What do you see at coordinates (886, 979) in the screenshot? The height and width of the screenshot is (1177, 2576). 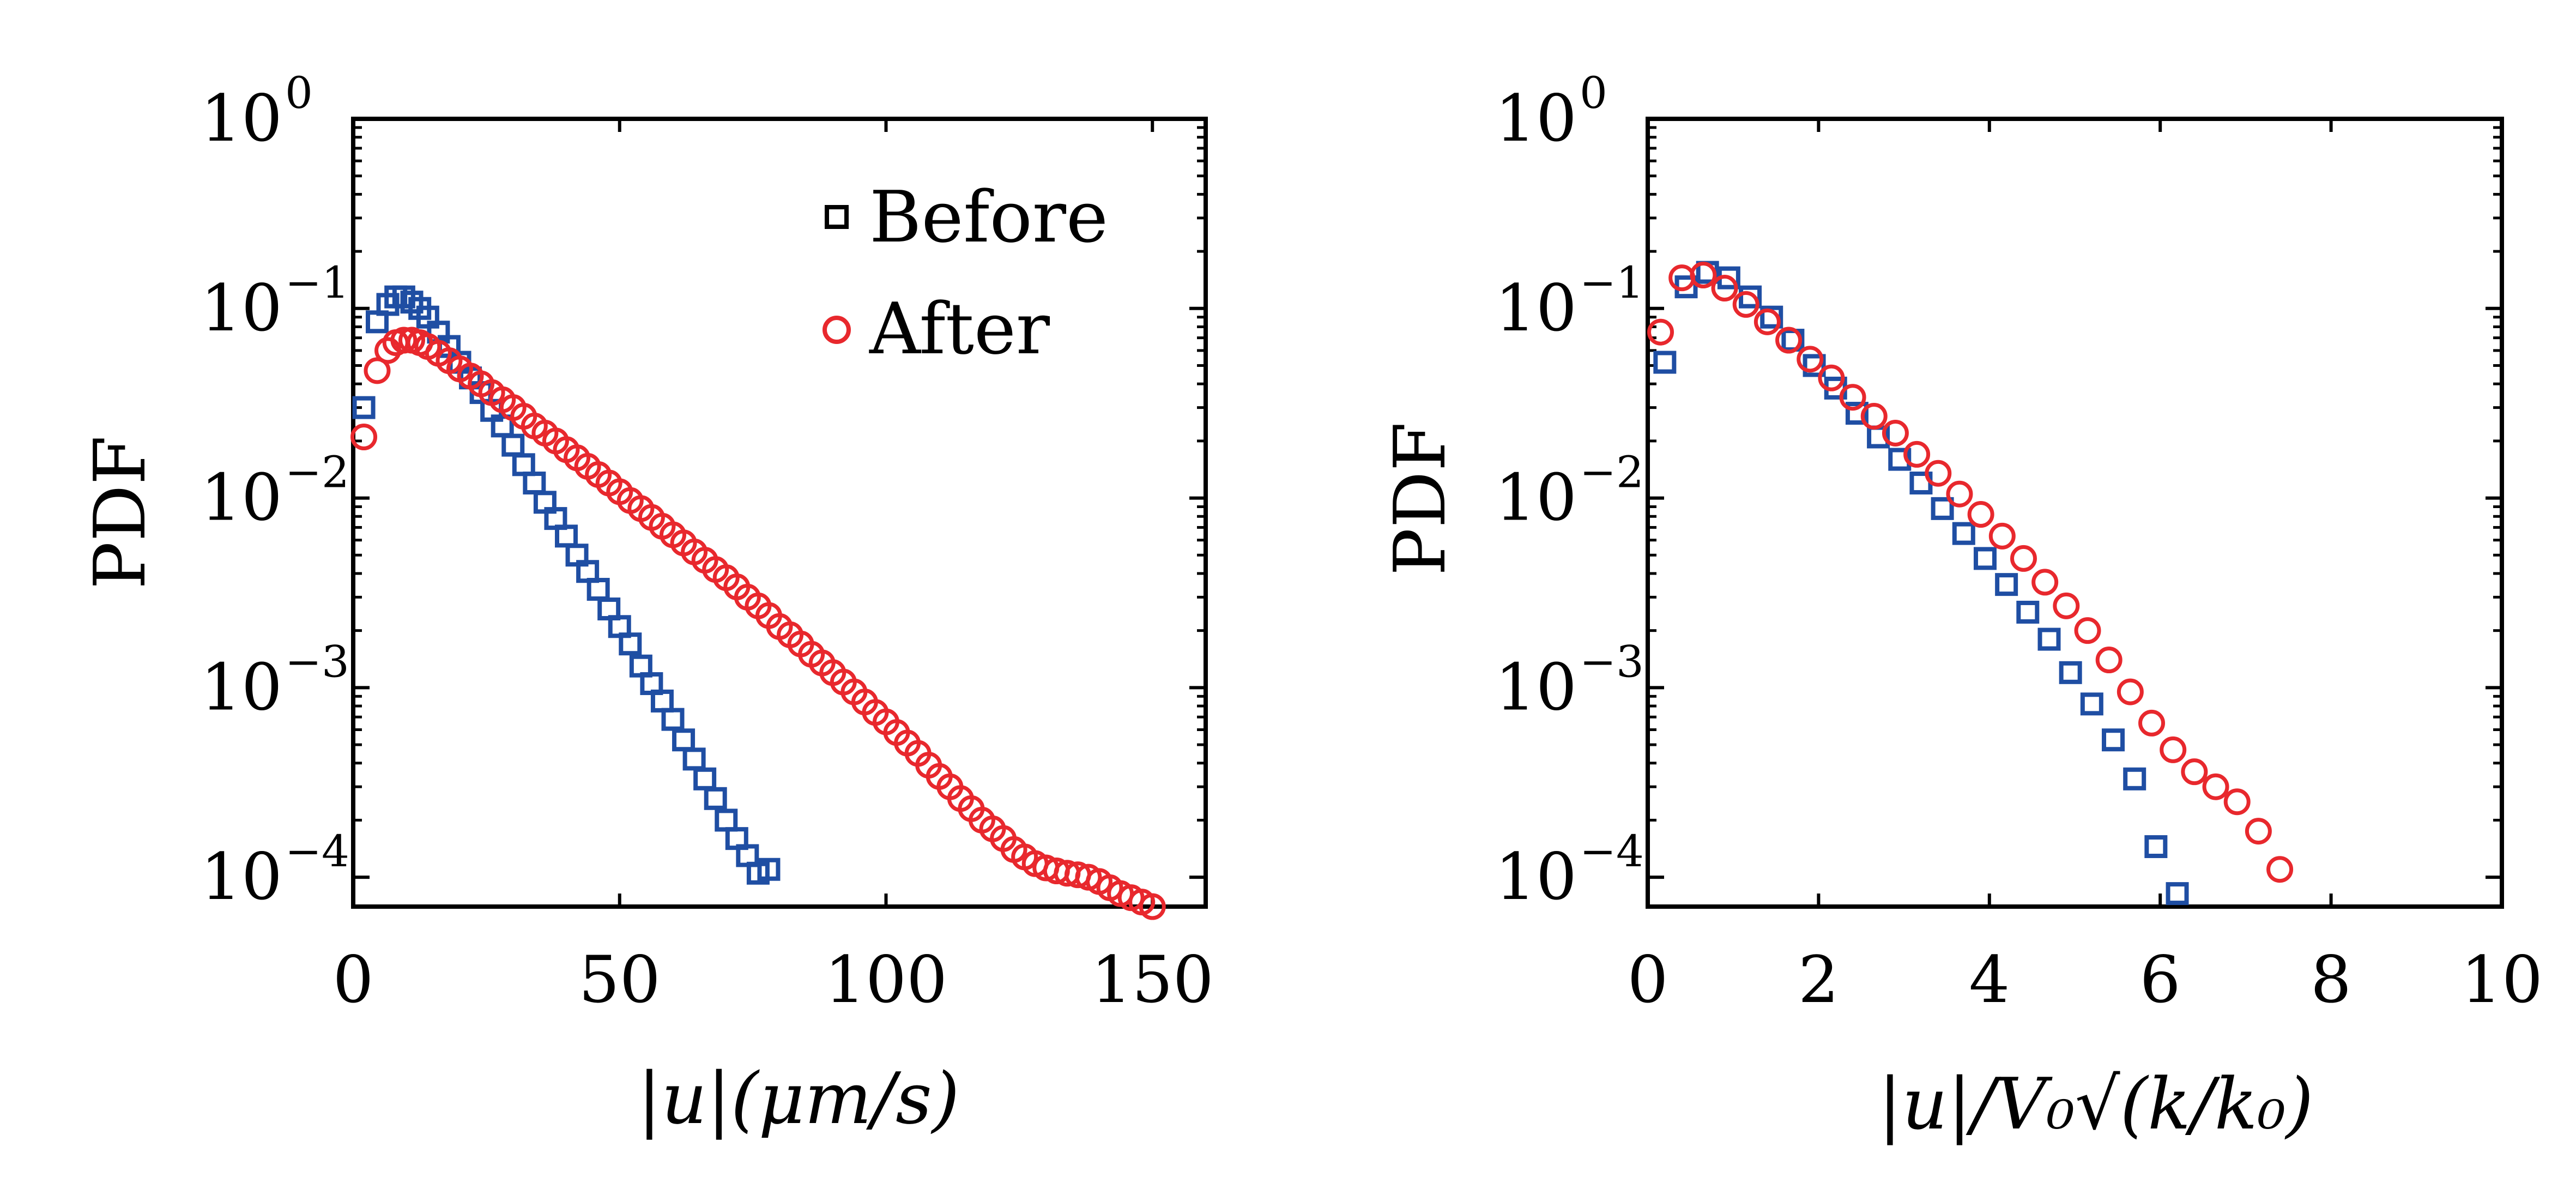 I see `chart-left-xtick-label: 100` at bounding box center [886, 979].